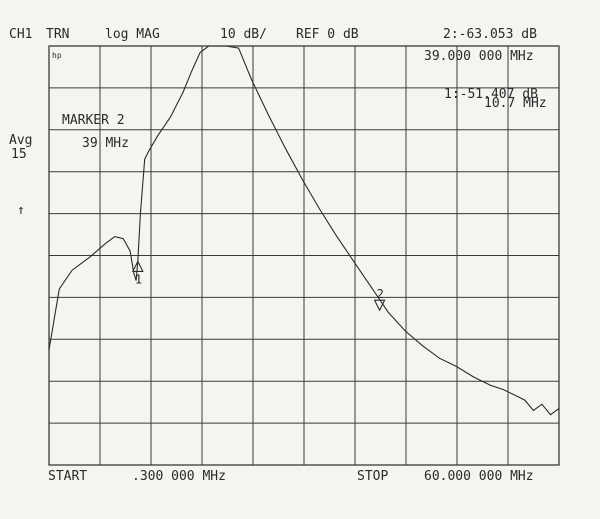 The height and width of the screenshot is (519, 600). Describe the element at coordinates (490, 34) in the screenshot. I see `marker-readout: 2:-63.053 dB` at that location.